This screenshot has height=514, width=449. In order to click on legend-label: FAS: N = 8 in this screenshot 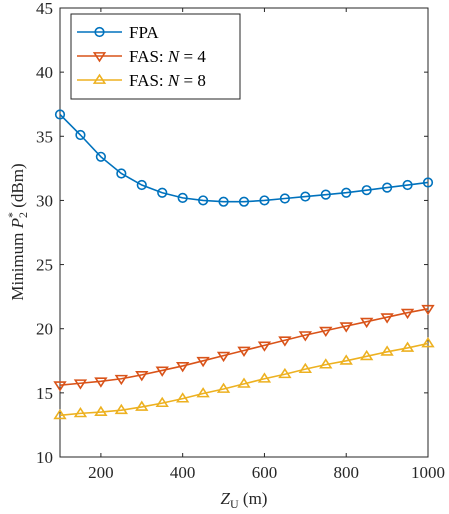, I will do `click(167, 80)`.